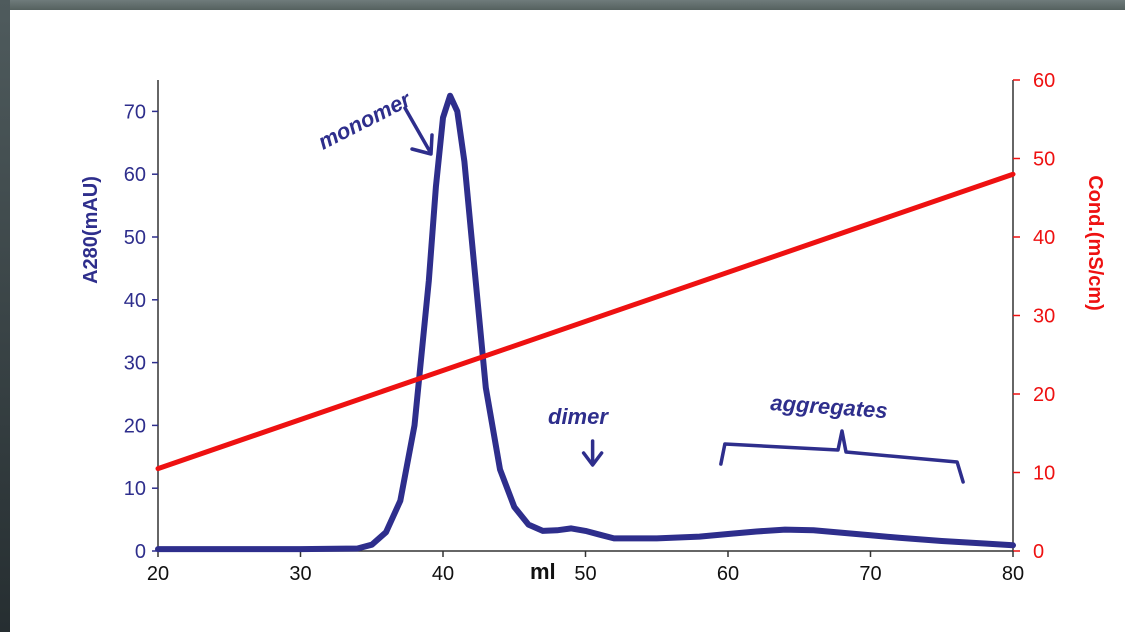 The width and height of the screenshot is (1125, 632). Describe the element at coordinates (5, 316) in the screenshot. I see `window-frame-left` at that location.